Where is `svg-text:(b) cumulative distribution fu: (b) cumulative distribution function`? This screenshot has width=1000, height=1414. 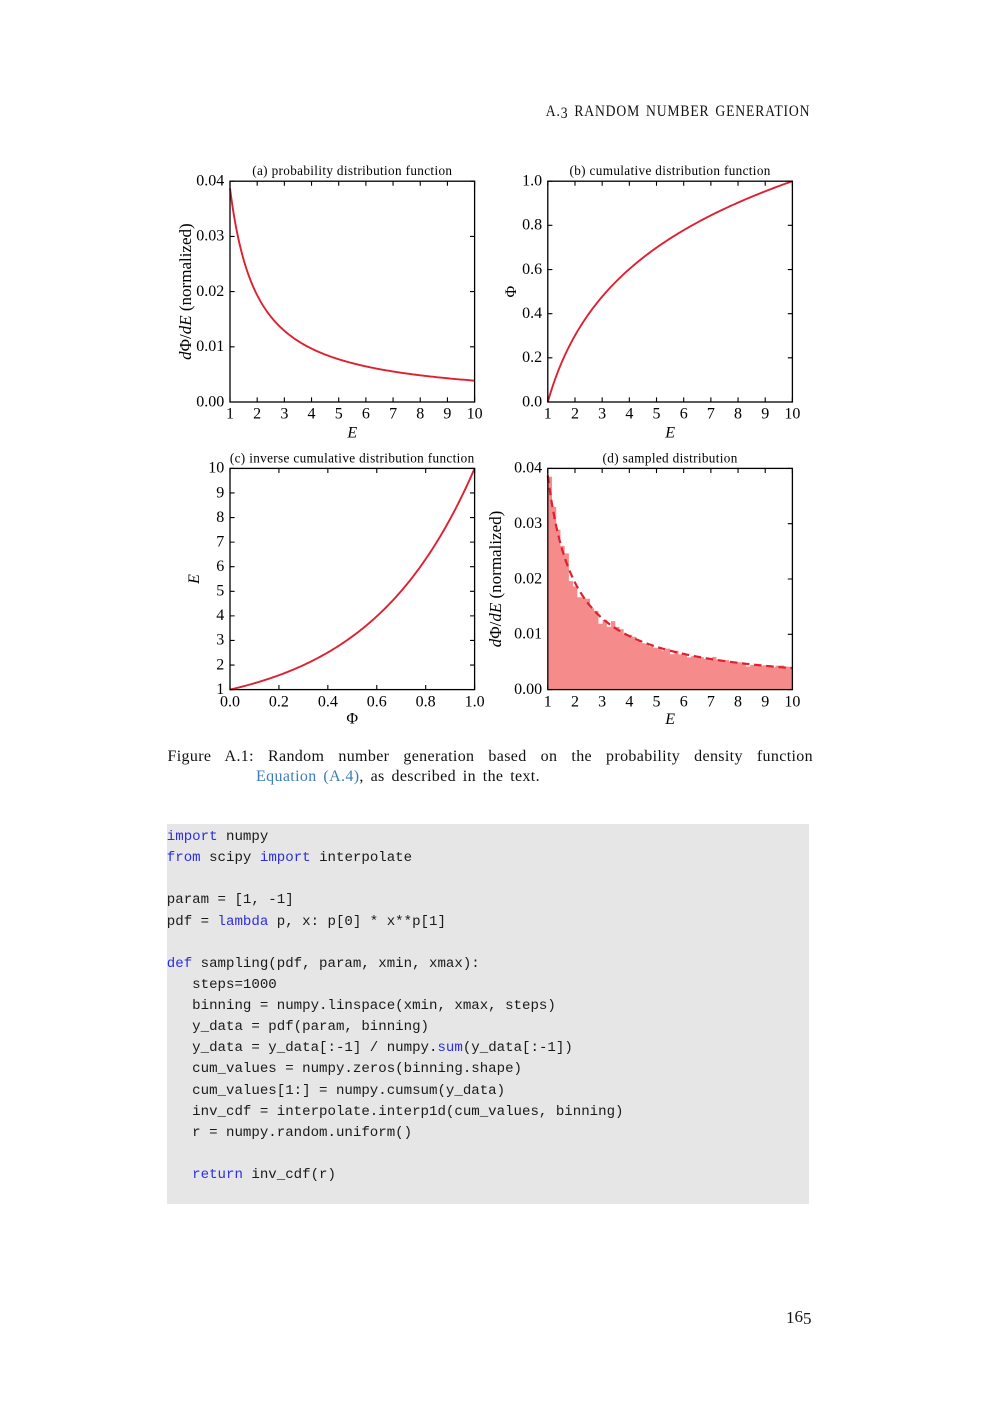
svg-text:(b) cumulative distribution fu: (b) cumulative distribution function is located at coordinates (669, 170).